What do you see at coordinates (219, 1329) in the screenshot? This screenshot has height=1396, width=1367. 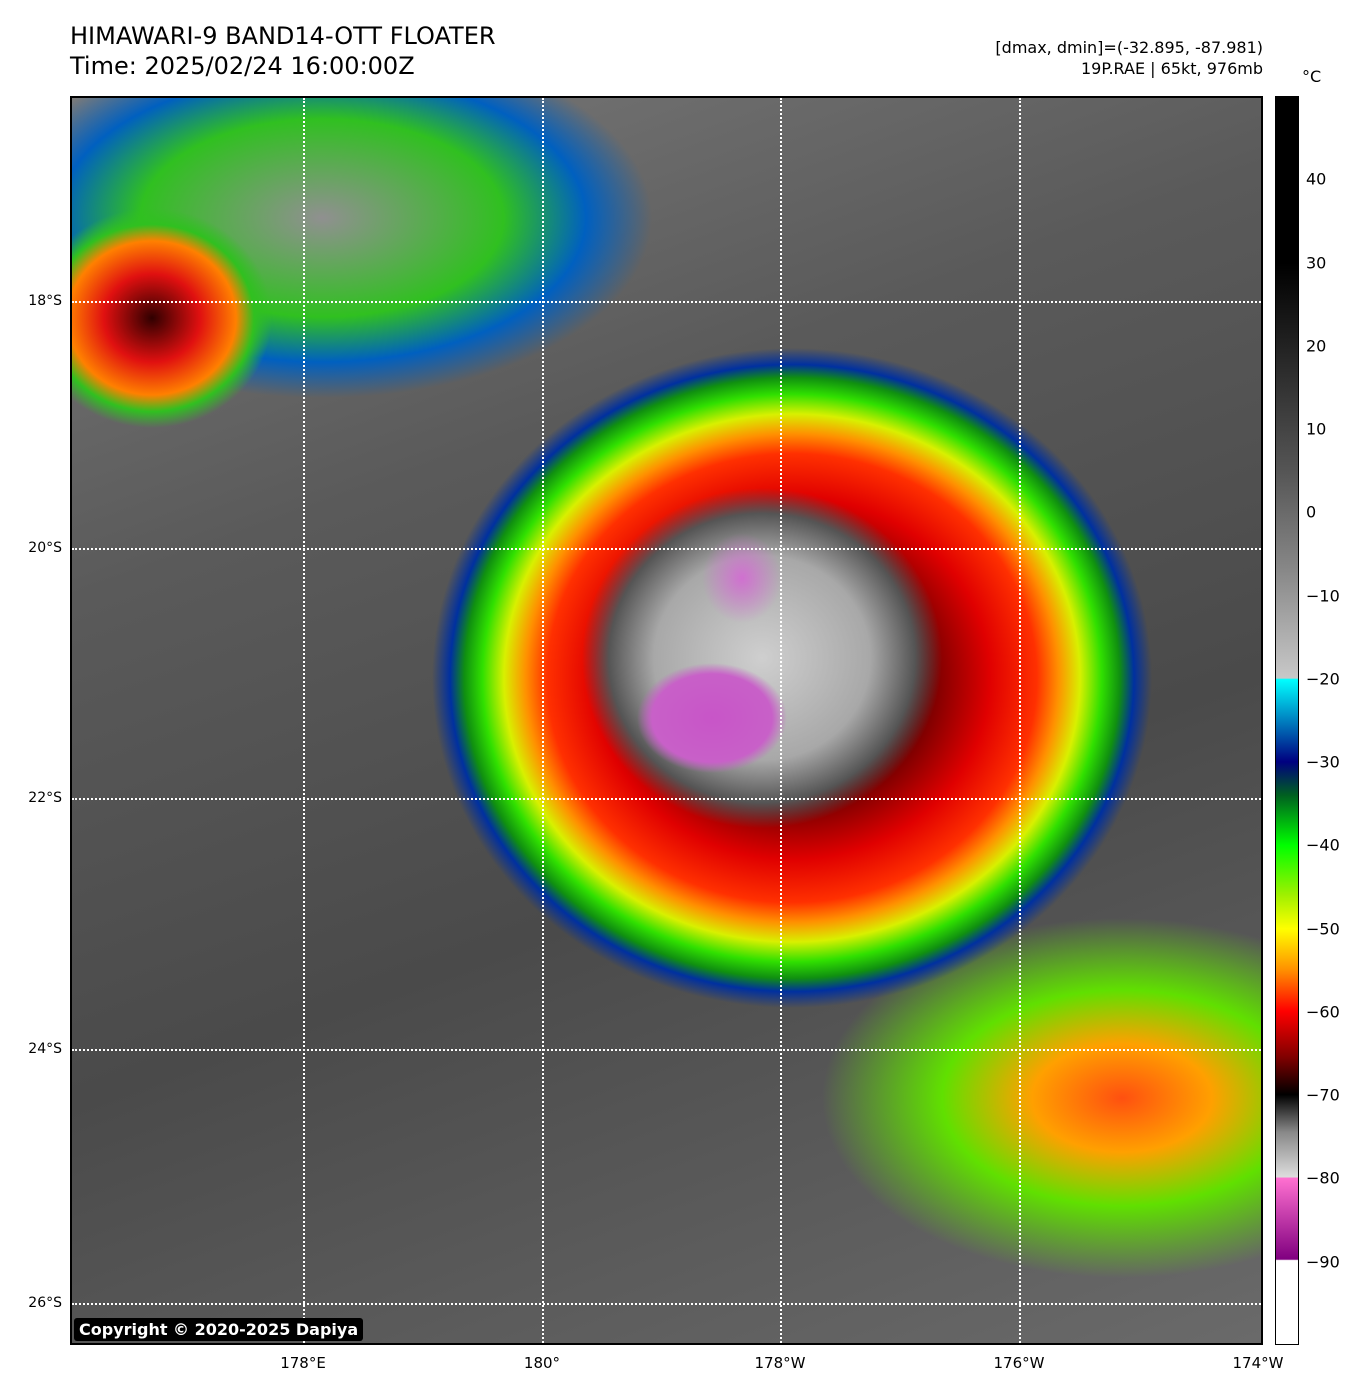 I see `copyright-label: Copyright © 2020-2025 Dapiya` at bounding box center [219, 1329].